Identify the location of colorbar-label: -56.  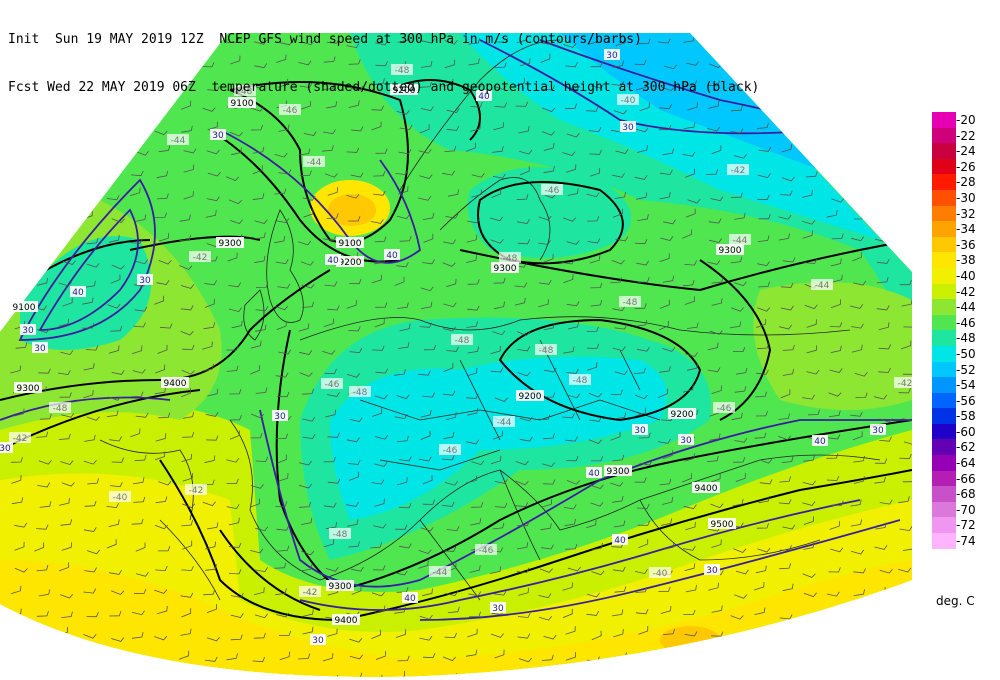
(966, 400).